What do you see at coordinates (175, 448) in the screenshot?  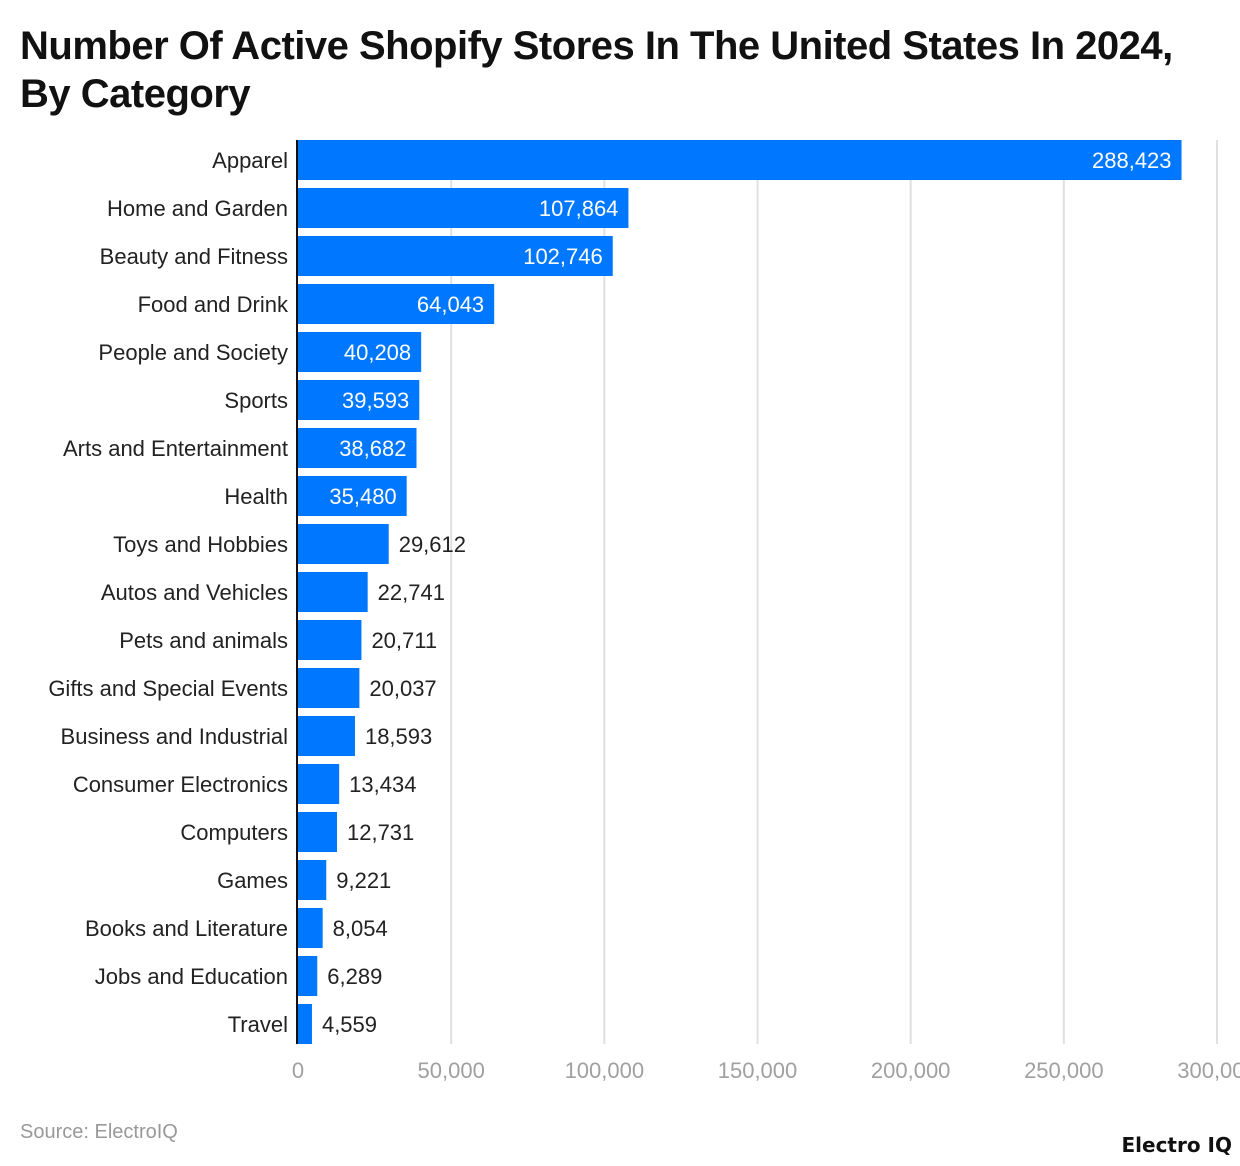 I see `category-label: Arts and Entertainment` at bounding box center [175, 448].